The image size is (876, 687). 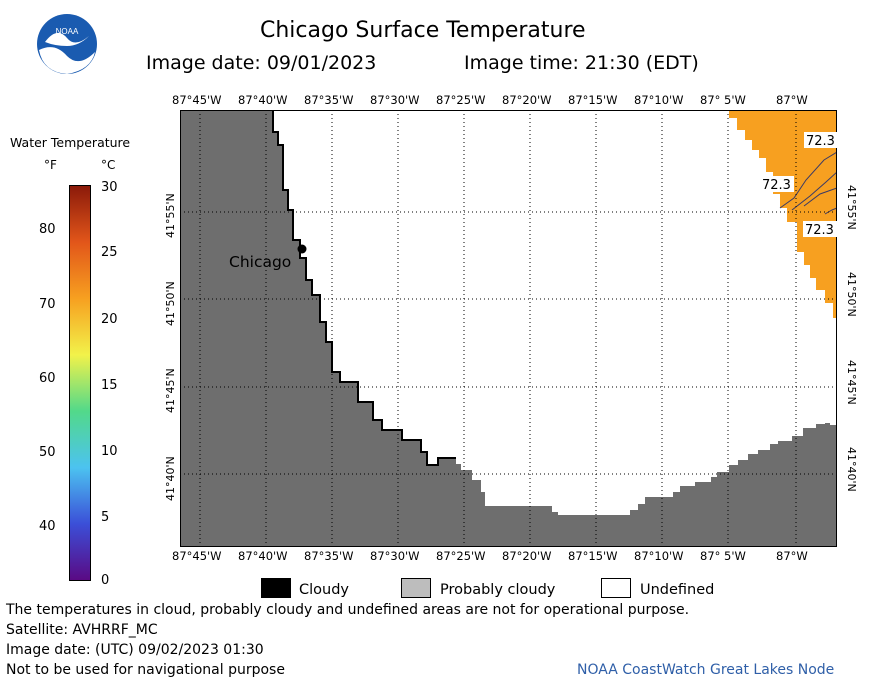 What do you see at coordinates (851, 207) in the screenshot?
I see `right-lat-label: 41°55'N` at bounding box center [851, 207].